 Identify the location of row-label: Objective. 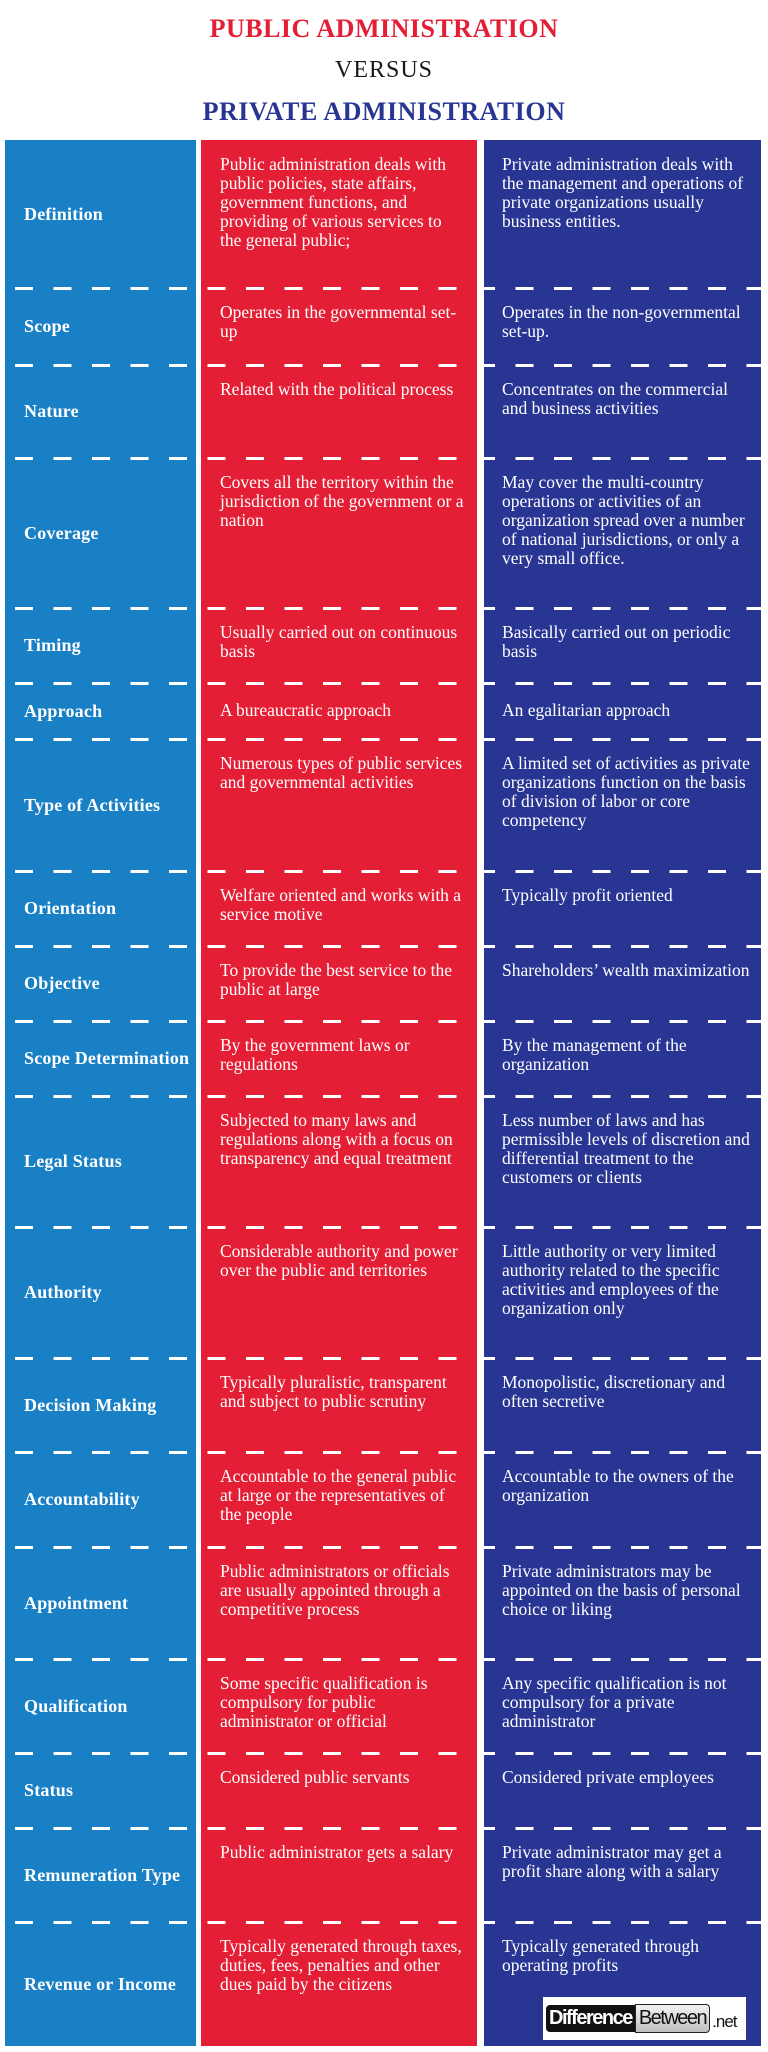
(62, 983).